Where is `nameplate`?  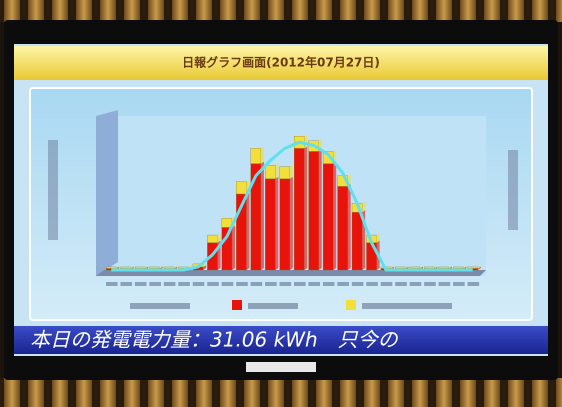
nameplate is located at coordinates (281, 367).